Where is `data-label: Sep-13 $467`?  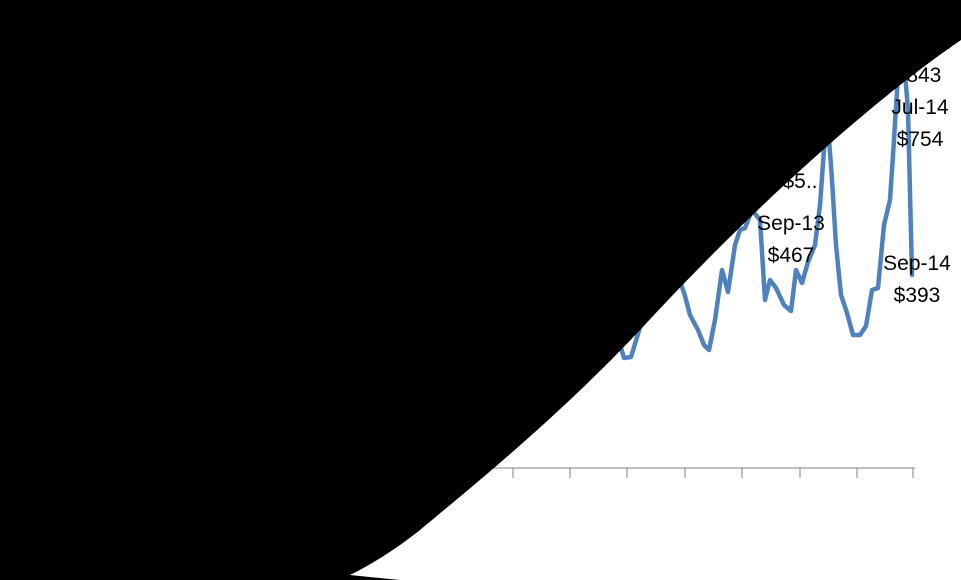 data-label: Sep-13 $467 is located at coordinates (791, 239).